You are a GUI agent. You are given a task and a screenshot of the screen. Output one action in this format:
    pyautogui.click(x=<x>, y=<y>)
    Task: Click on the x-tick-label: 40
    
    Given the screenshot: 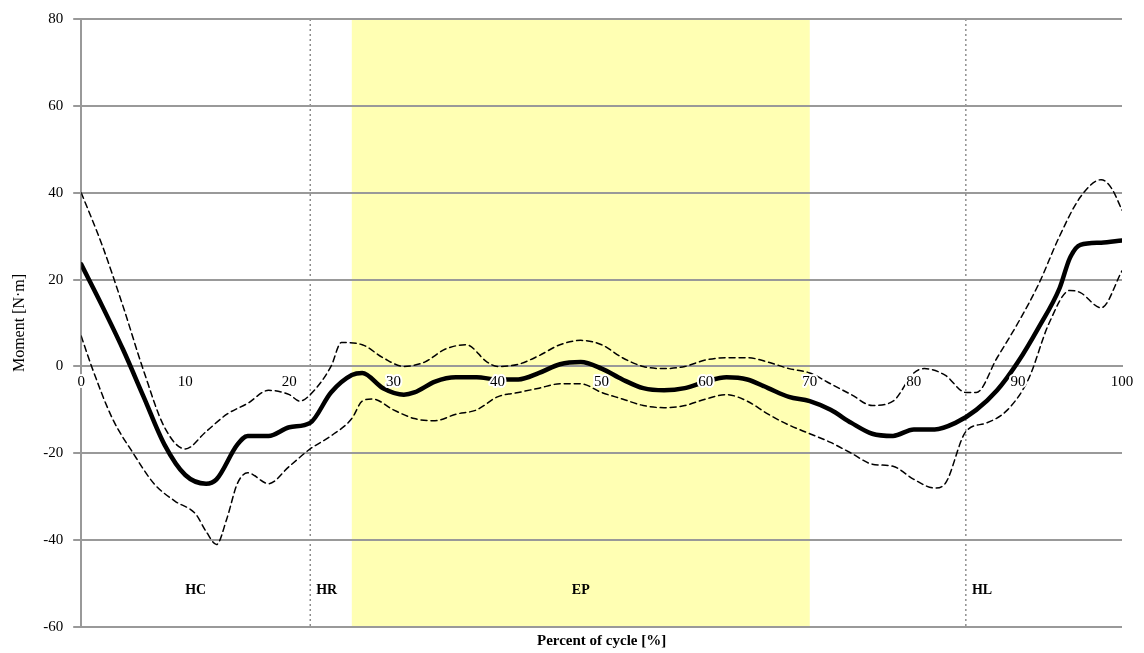 What is the action you would take?
    pyautogui.click(x=498, y=380)
    